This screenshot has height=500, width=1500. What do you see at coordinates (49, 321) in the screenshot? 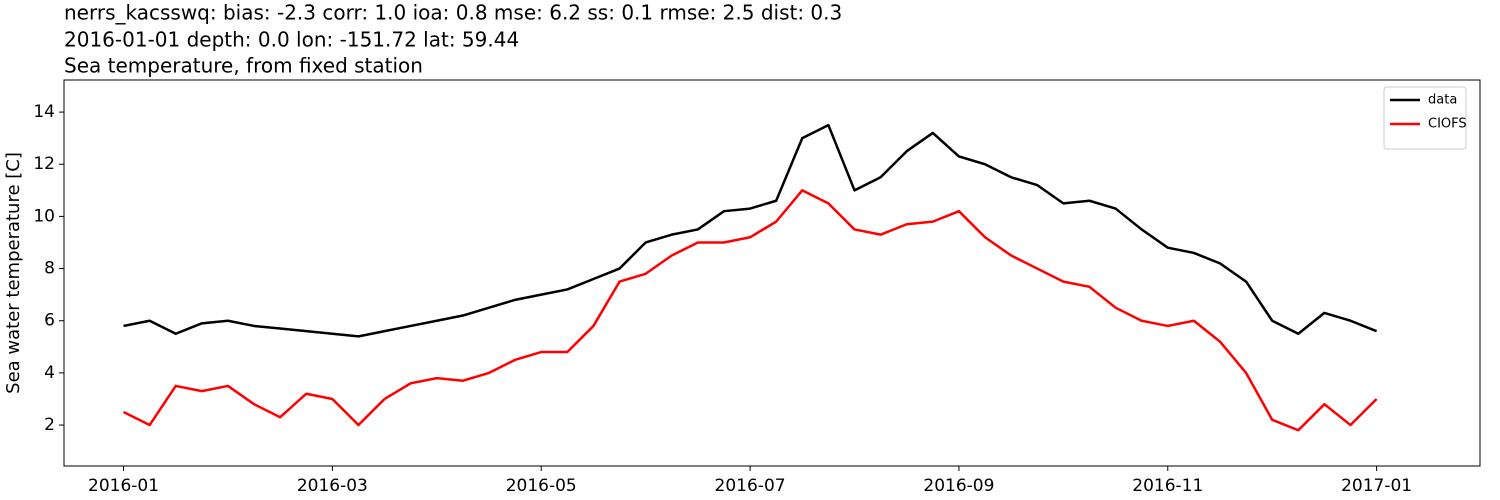
I see `y-tick-label: 6` at bounding box center [49, 321].